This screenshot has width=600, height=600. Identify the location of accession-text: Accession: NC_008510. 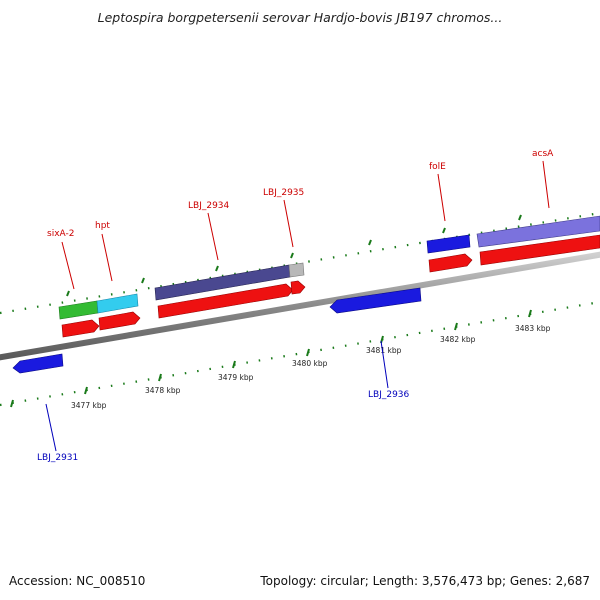
(77, 581).